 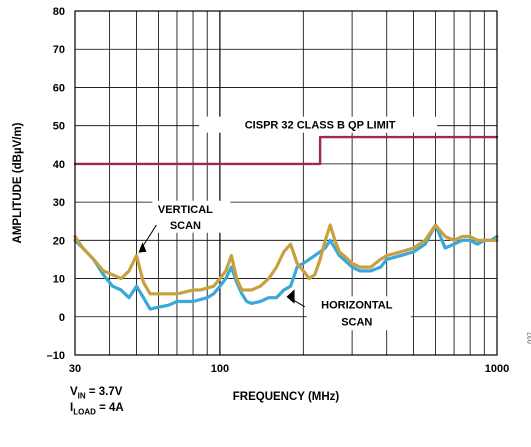 I want to click on x-tick-labels: 30 100 1000, so click(x=289, y=369).